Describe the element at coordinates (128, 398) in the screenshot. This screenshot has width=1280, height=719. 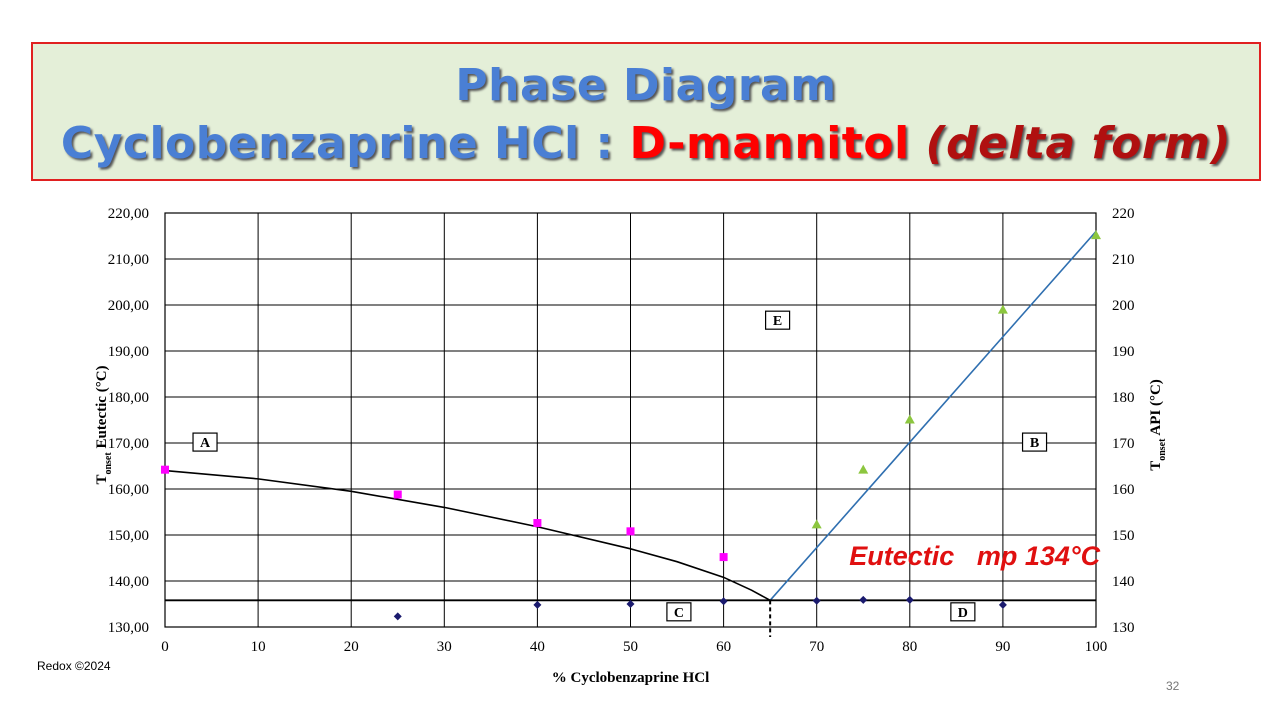
I see `y-tick-label-left: 180,00` at that location.